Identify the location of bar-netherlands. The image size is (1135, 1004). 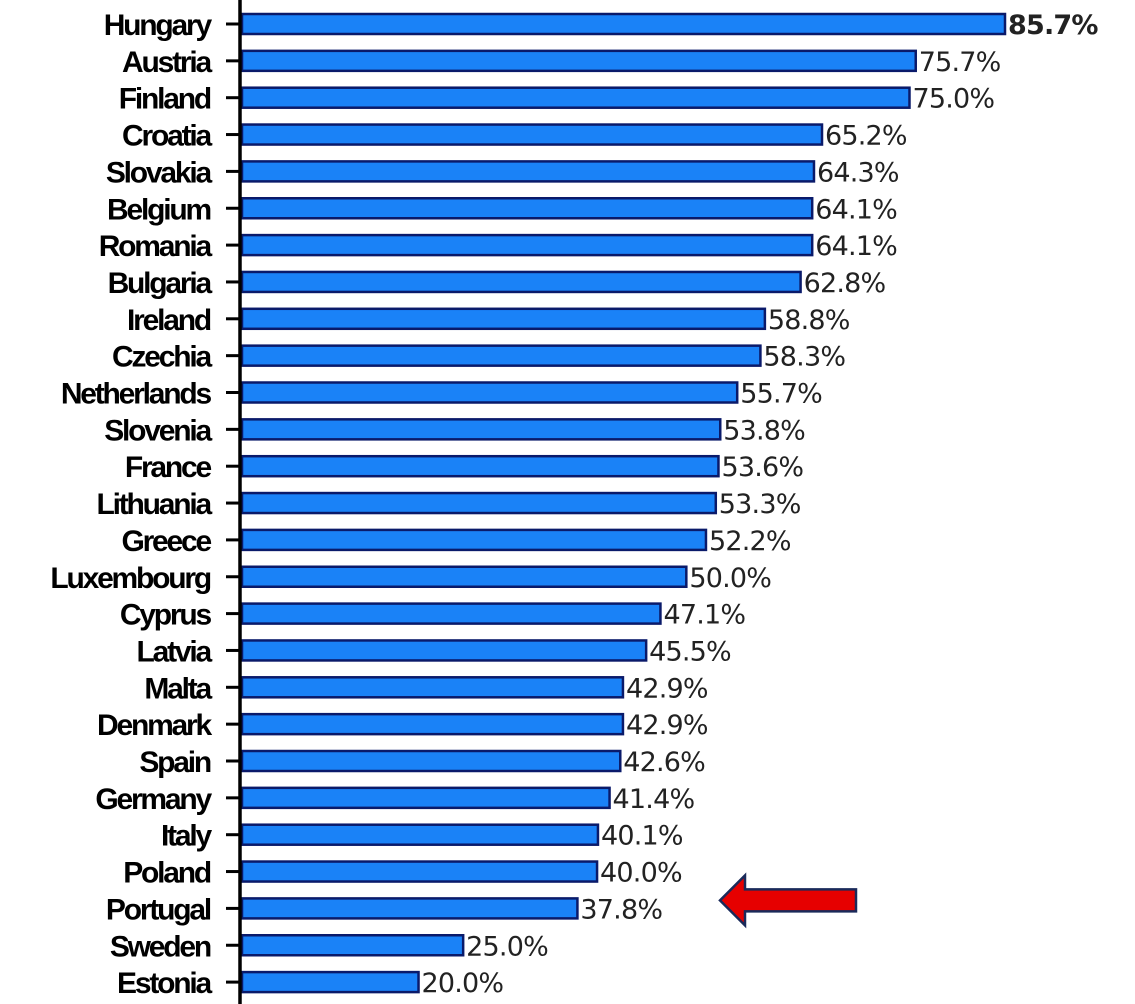
(489, 392).